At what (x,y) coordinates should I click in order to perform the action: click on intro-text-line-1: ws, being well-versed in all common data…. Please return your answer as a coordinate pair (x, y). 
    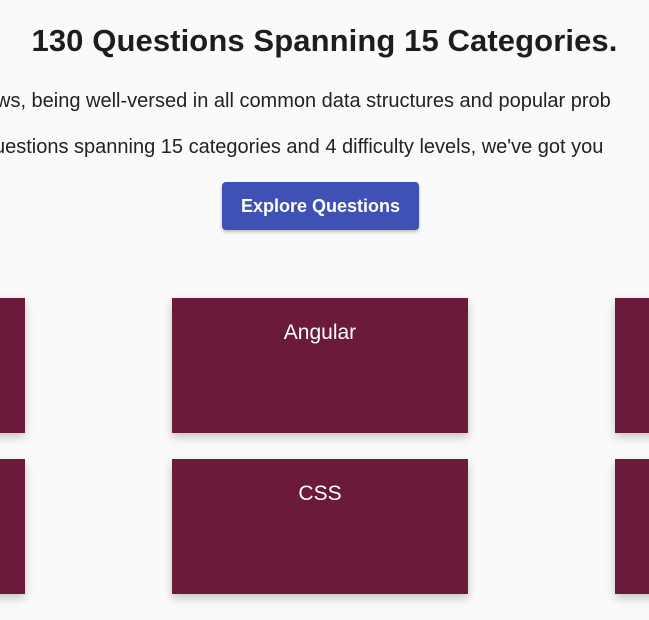
    Looking at the image, I should click on (305, 101).